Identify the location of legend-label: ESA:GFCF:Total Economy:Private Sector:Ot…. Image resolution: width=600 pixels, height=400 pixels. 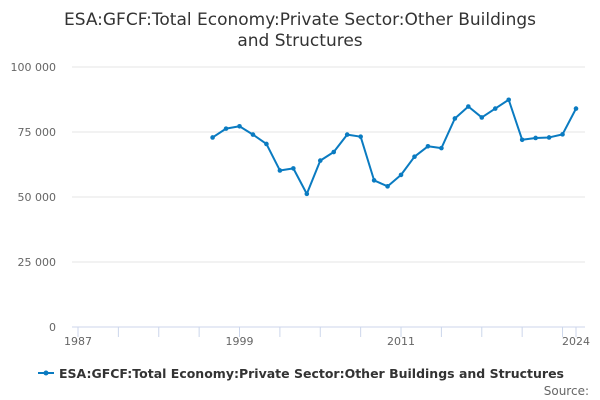
(311, 373).